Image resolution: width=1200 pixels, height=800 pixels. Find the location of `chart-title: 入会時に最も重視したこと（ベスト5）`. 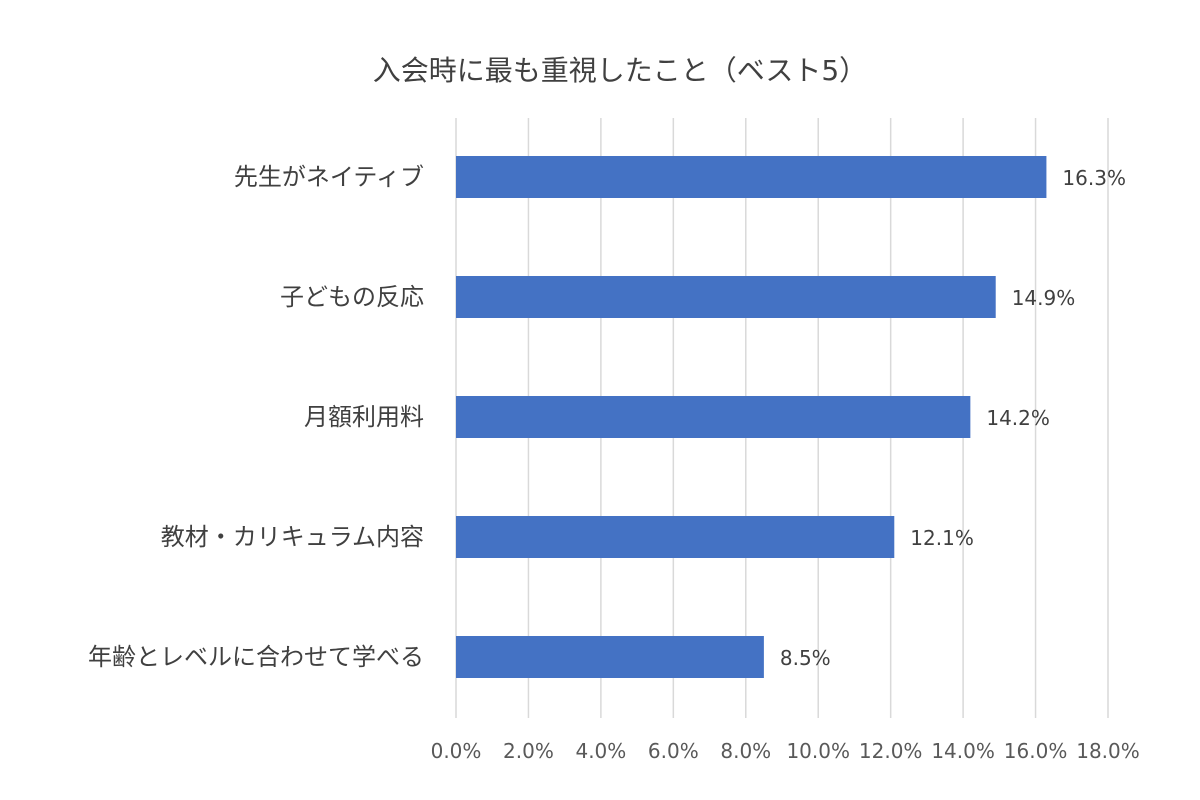

chart-title: 入会時に最も重視したこと（ベスト5） is located at coordinates (620, 70).